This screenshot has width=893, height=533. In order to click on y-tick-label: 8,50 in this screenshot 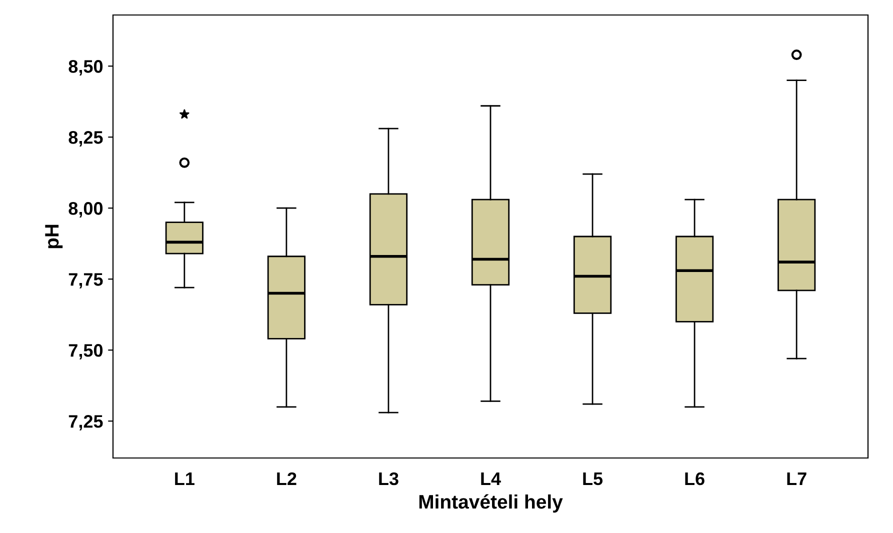, I will do `click(85, 68)`.